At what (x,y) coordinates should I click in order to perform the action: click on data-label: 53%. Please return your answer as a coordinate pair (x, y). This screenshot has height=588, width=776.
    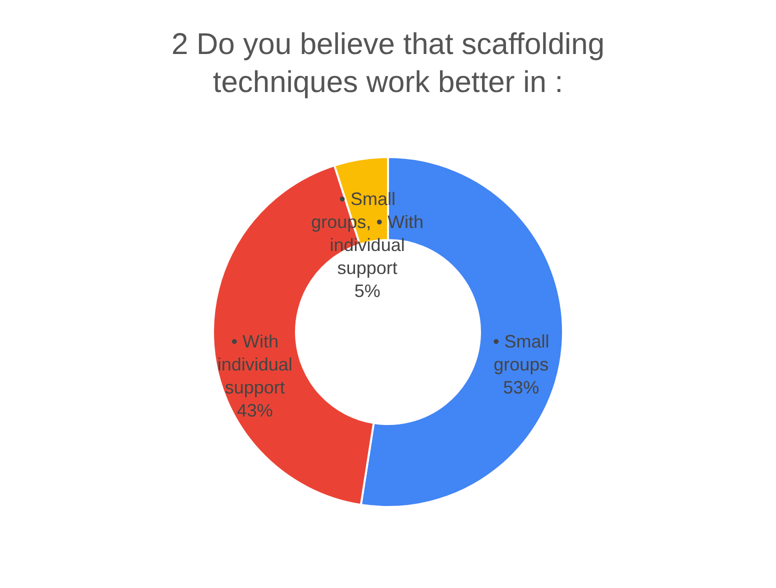
    Looking at the image, I should click on (521, 387).